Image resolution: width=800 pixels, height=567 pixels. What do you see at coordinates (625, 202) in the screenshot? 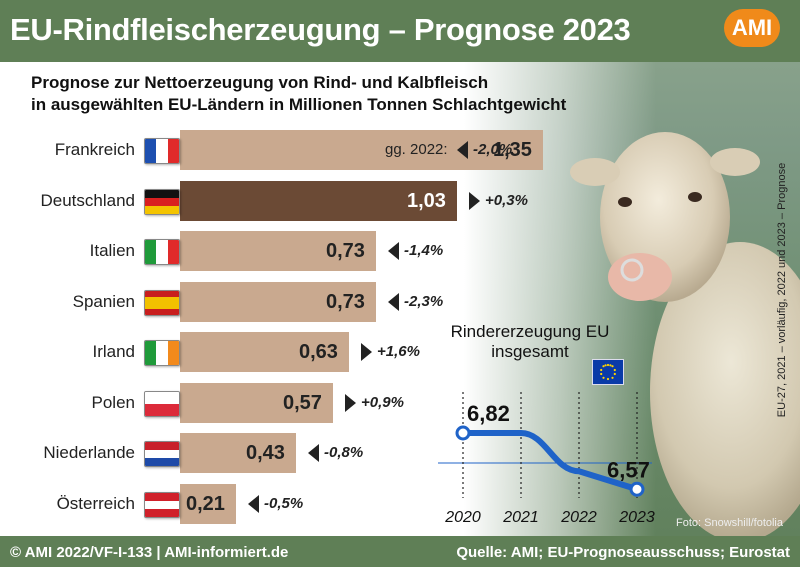
I see `bull-eye-left` at bounding box center [625, 202].